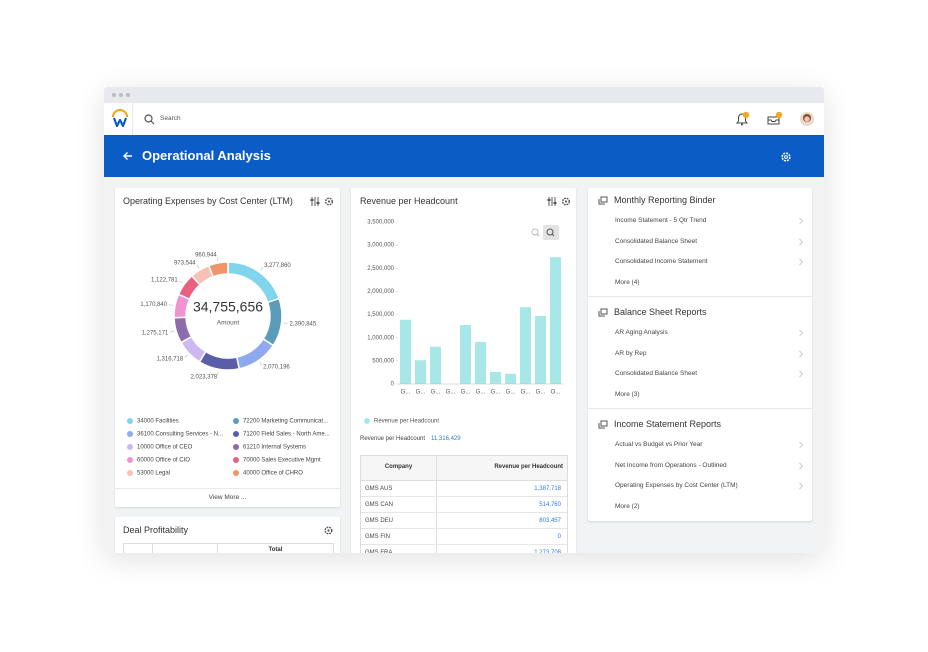 The image size is (928, 652). Describe the element at coordinates (170, 359) in the screenshot. I see `data-label: 1,316,718` at that location.